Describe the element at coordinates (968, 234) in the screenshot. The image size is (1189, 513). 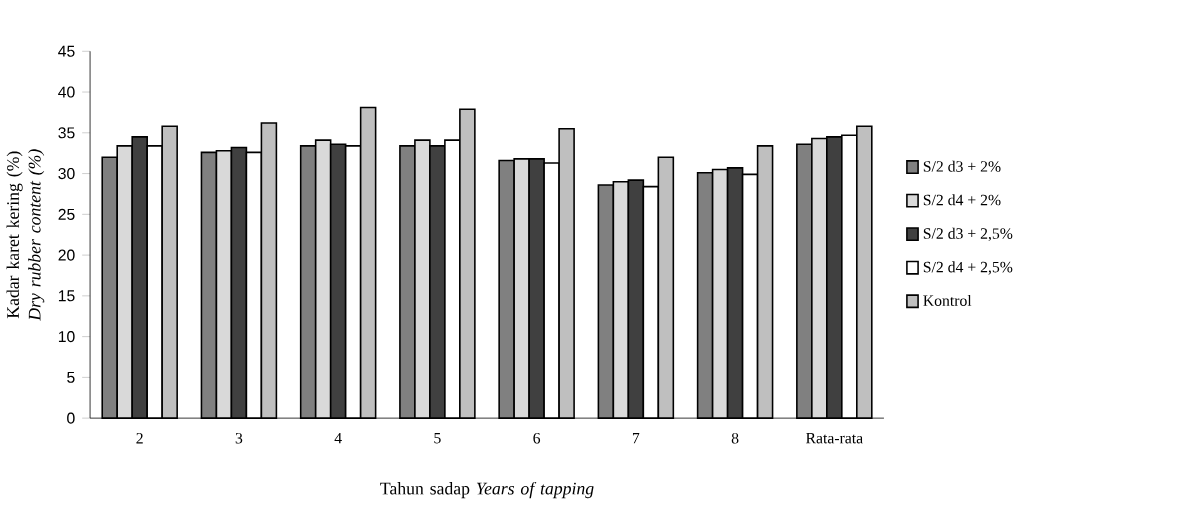
I see `legend-label: S/2 d3 + 2,5%` at that location.